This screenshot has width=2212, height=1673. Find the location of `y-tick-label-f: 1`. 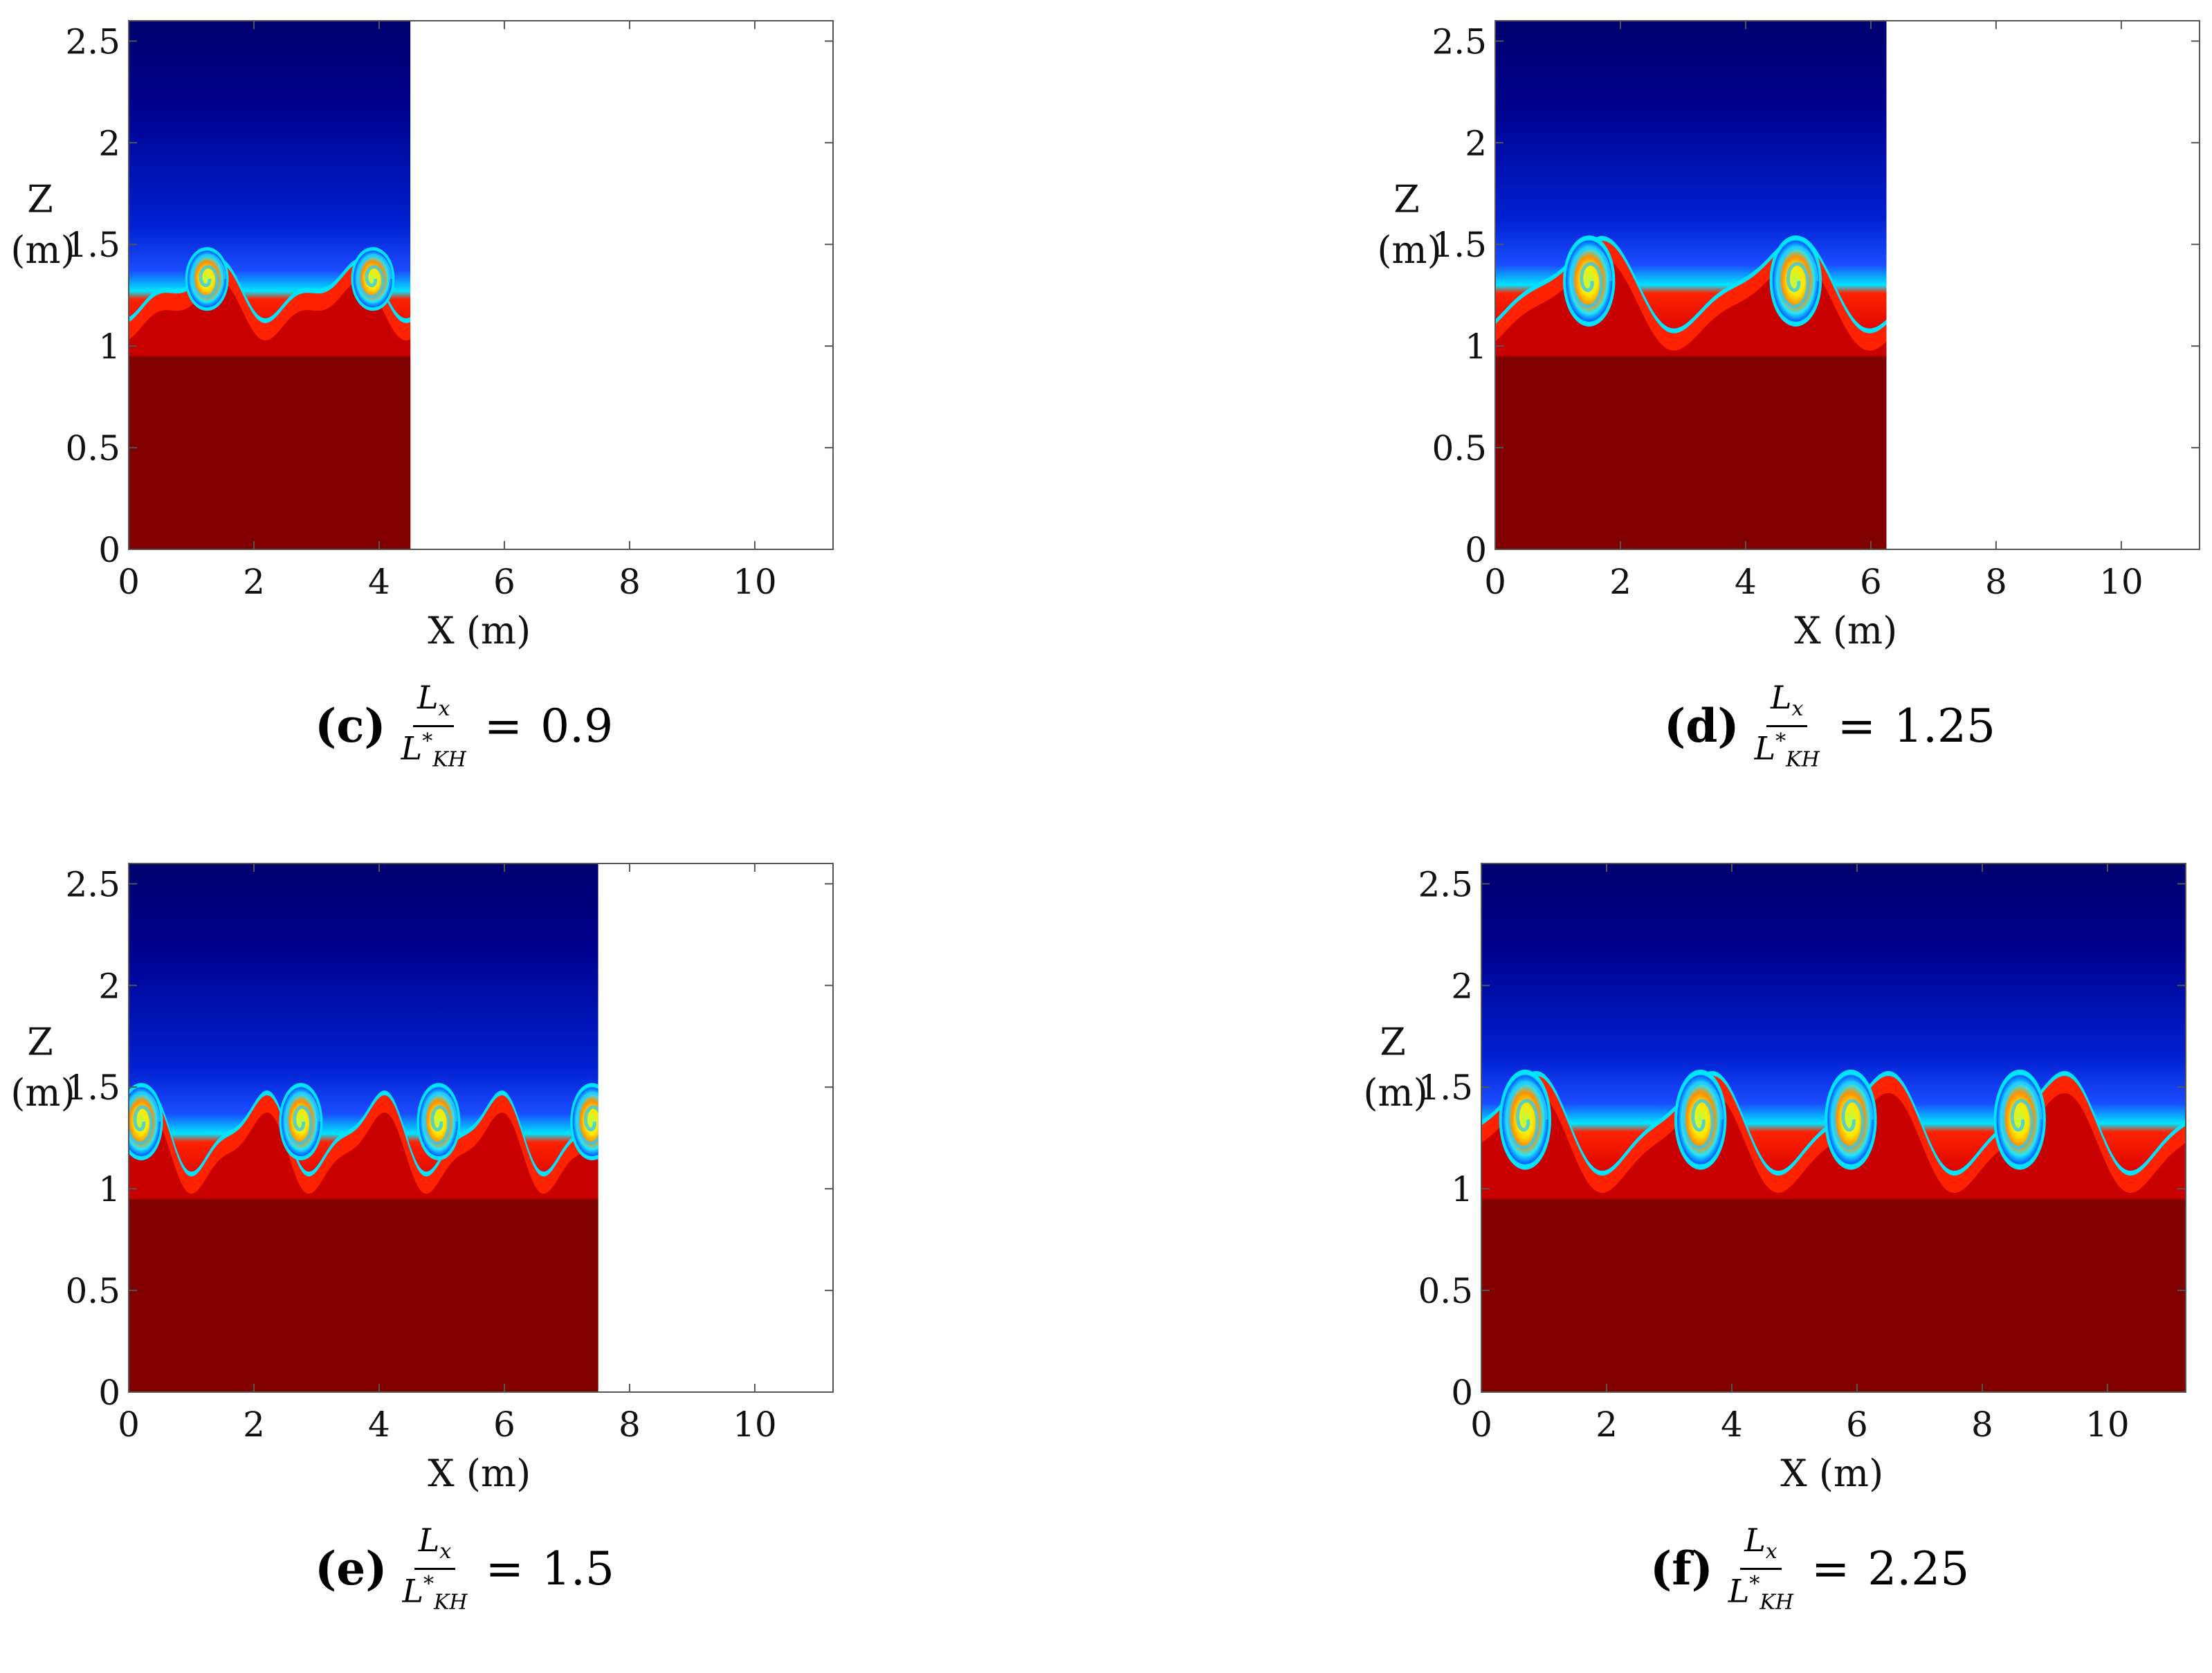

y-tick-label-f: 1 is located at coordinates (1462, 1189).